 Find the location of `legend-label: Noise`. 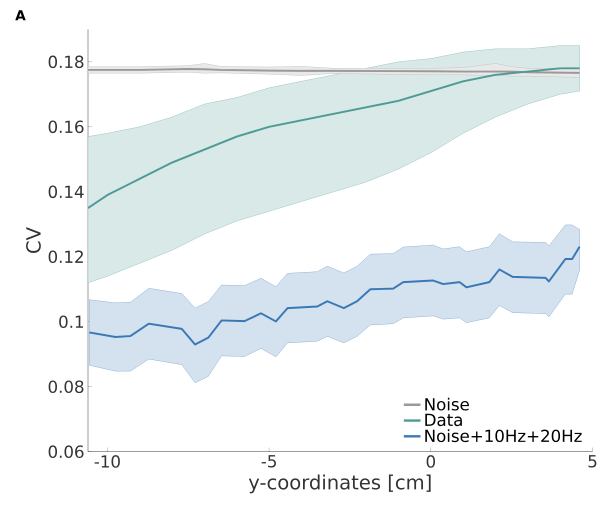

legend-label: Noise is located at coordinates (447, 404).